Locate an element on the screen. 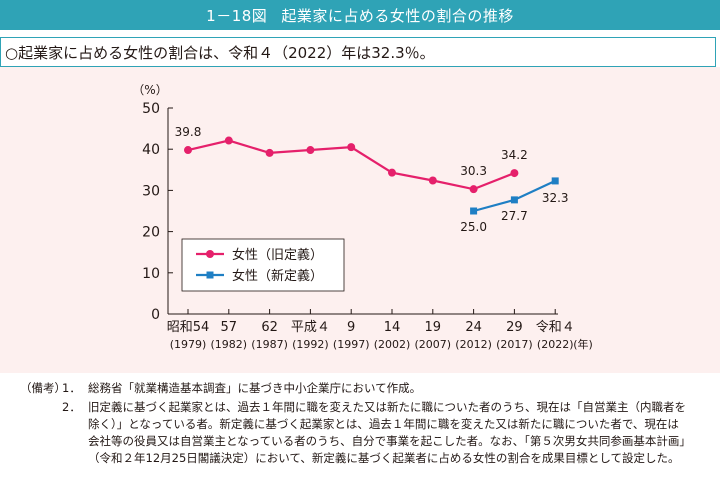 The height and width of the screenshot is (493, 720). figure-title-bar: 1－18図 起業家に占める女性の割合の推移 is located at coordinates (360, 15).